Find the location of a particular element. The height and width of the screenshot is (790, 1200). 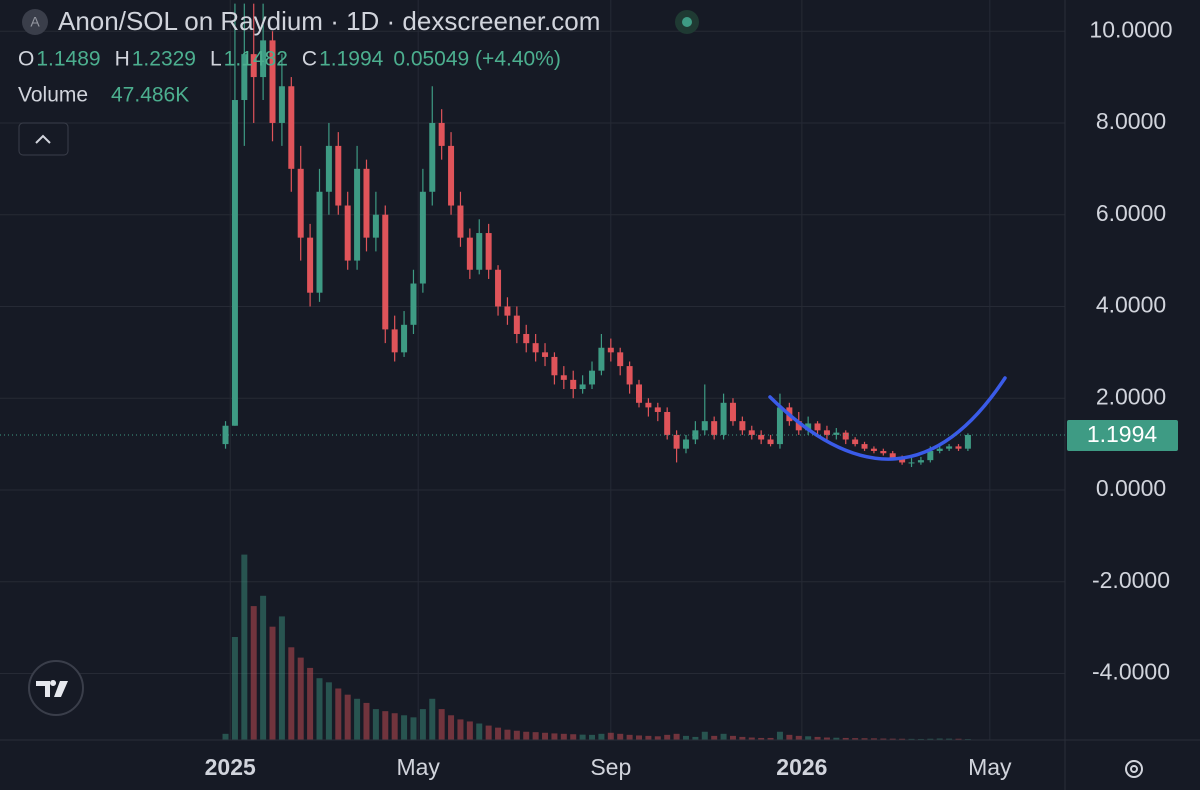

last-price-label: 1.1994 is located at coordinates (1122, 434).